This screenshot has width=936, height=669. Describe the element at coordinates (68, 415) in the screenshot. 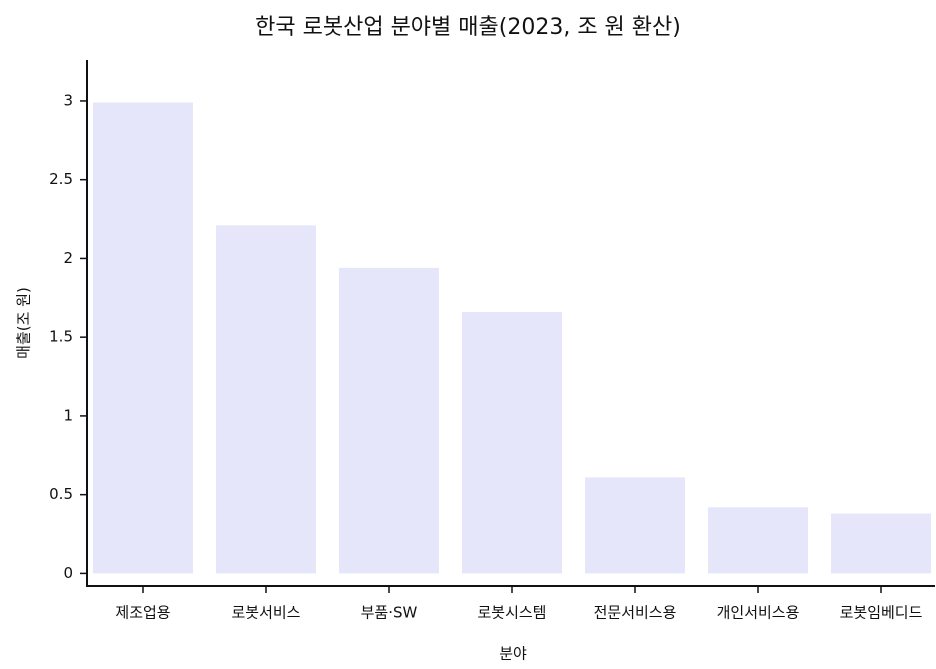

I see `y-tick-label: 1` at that location.